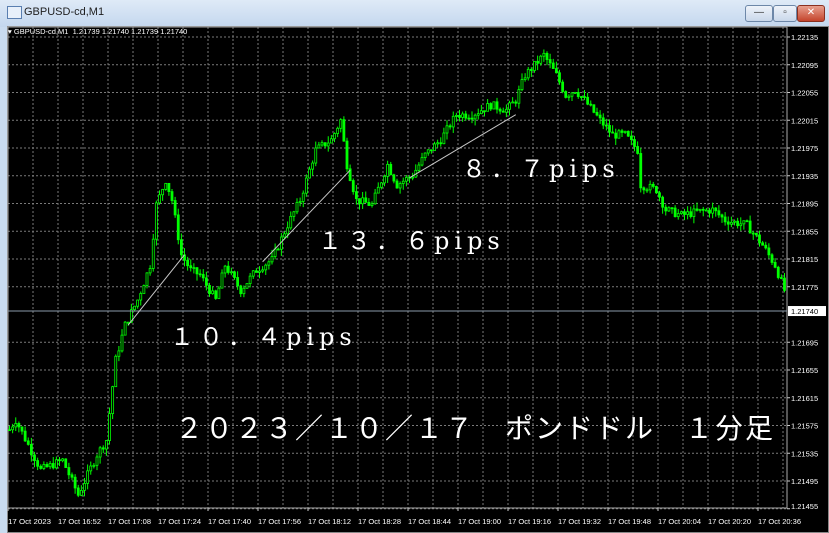  Describe the element at coordinates (811, 13) in the screenshot. I see `close-button: ✕` at that location.